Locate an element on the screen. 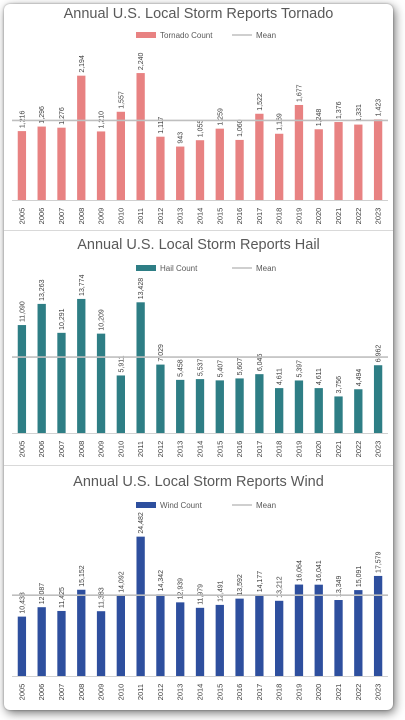  tornado-bar-2013 is located at coordinates (180, 173).